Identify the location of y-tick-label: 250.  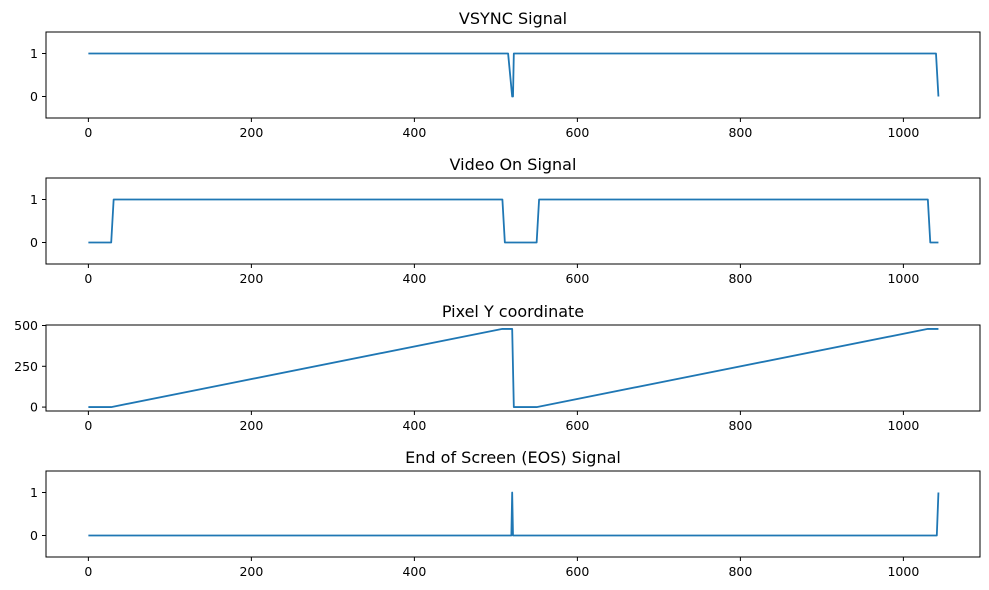
(26, 366).